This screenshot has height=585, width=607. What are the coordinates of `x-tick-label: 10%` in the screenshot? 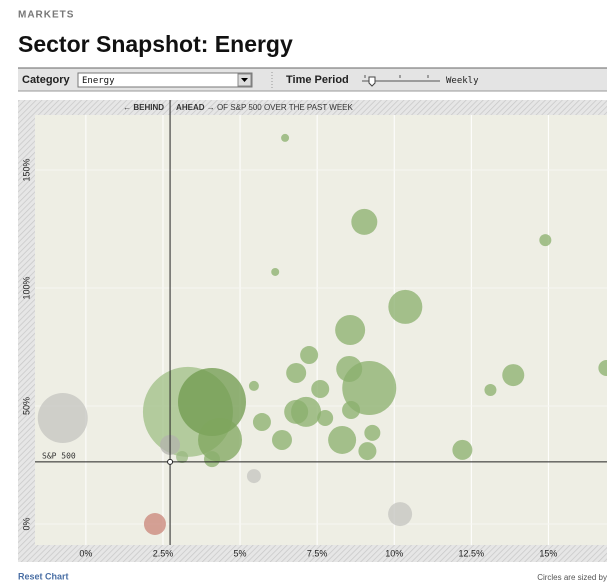 It's located at (394, 553).